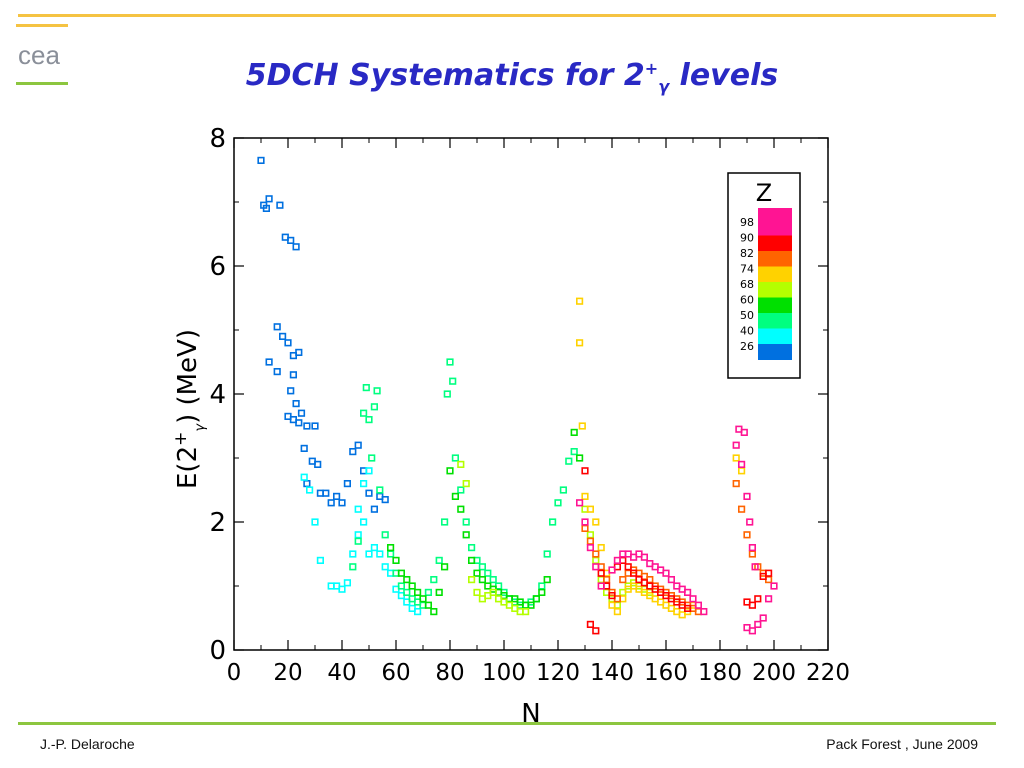 The image size is (1024, 768). I want to click on logo-text: cea, so click(39, 55).